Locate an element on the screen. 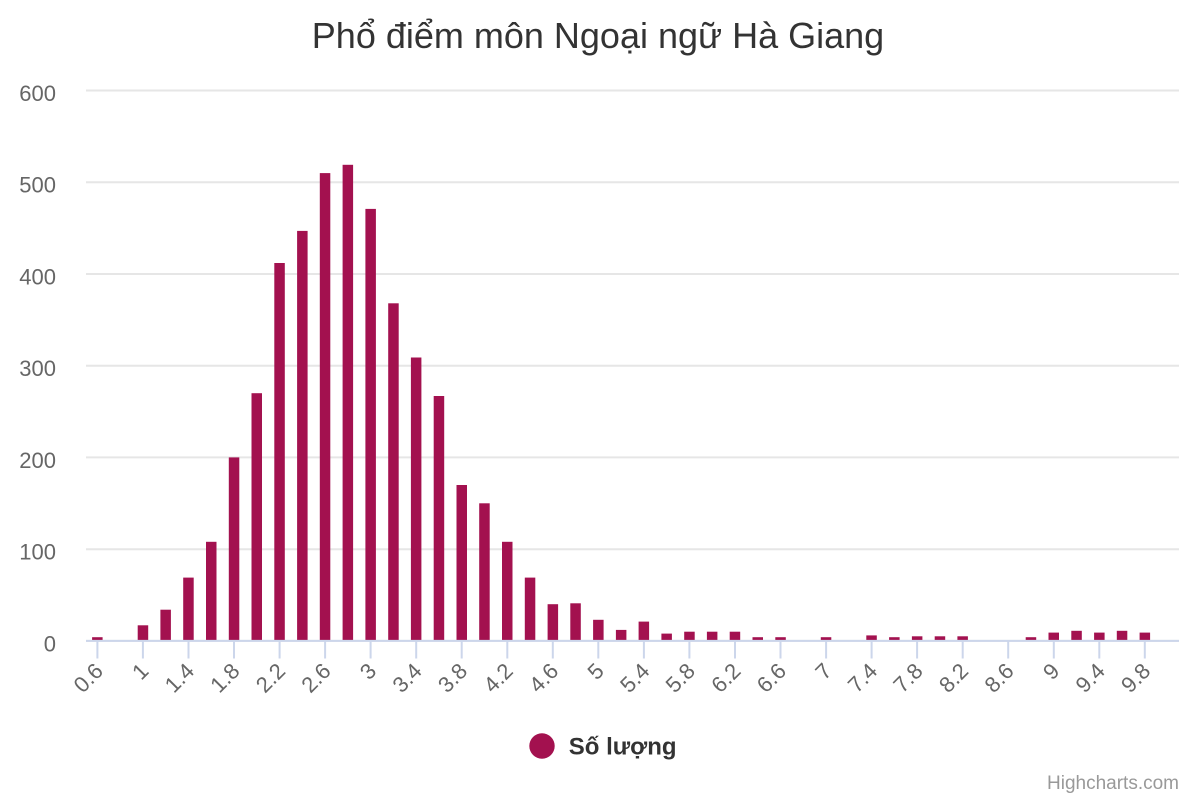 This screenshot has height=805, width=1200. svg-text: Số lượng is located at coordinates (623, 747).